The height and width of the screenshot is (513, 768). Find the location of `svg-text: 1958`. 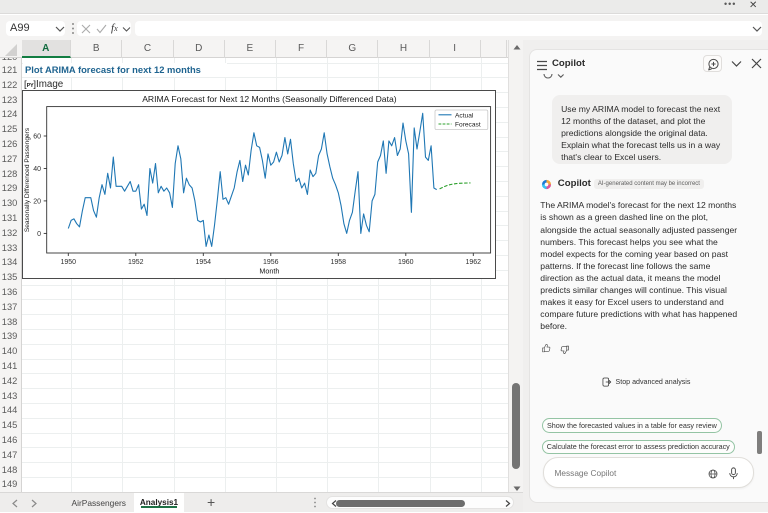

svg-text: 1958 is located at coordinates (339, 262).